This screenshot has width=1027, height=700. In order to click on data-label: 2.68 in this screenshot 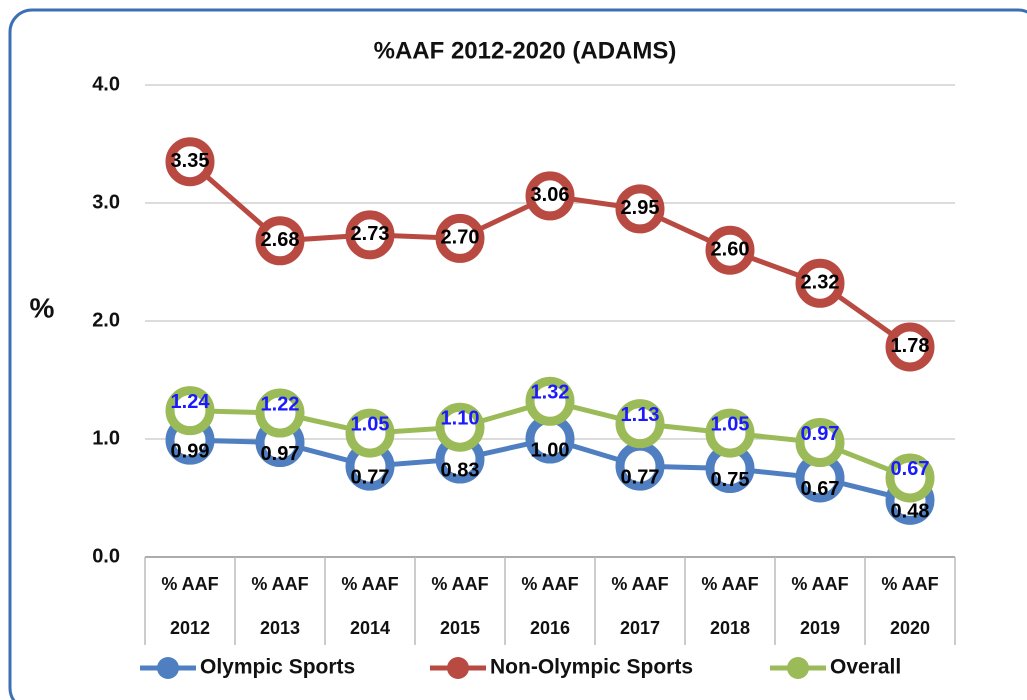, I will do `click(280, 240)`.